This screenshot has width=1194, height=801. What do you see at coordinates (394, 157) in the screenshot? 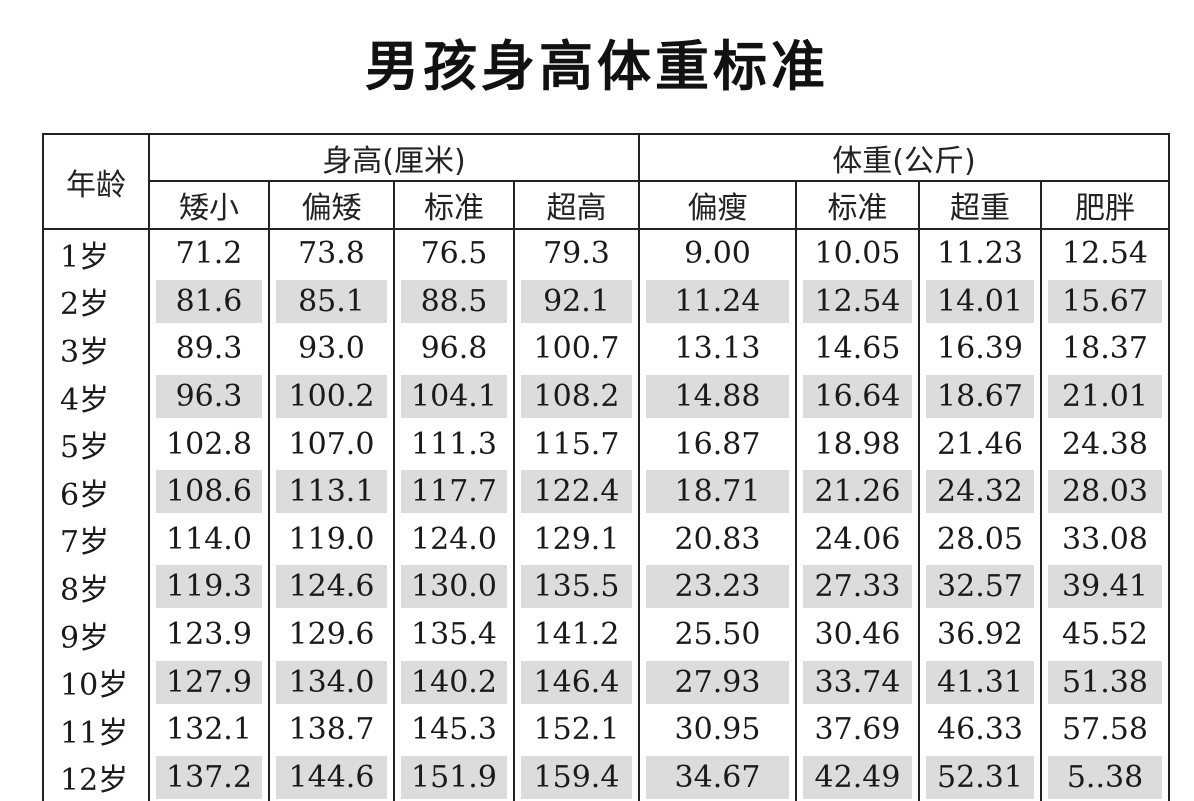
I see `height-group-header: 身高(厘米)` at bounding box center [394, 157].